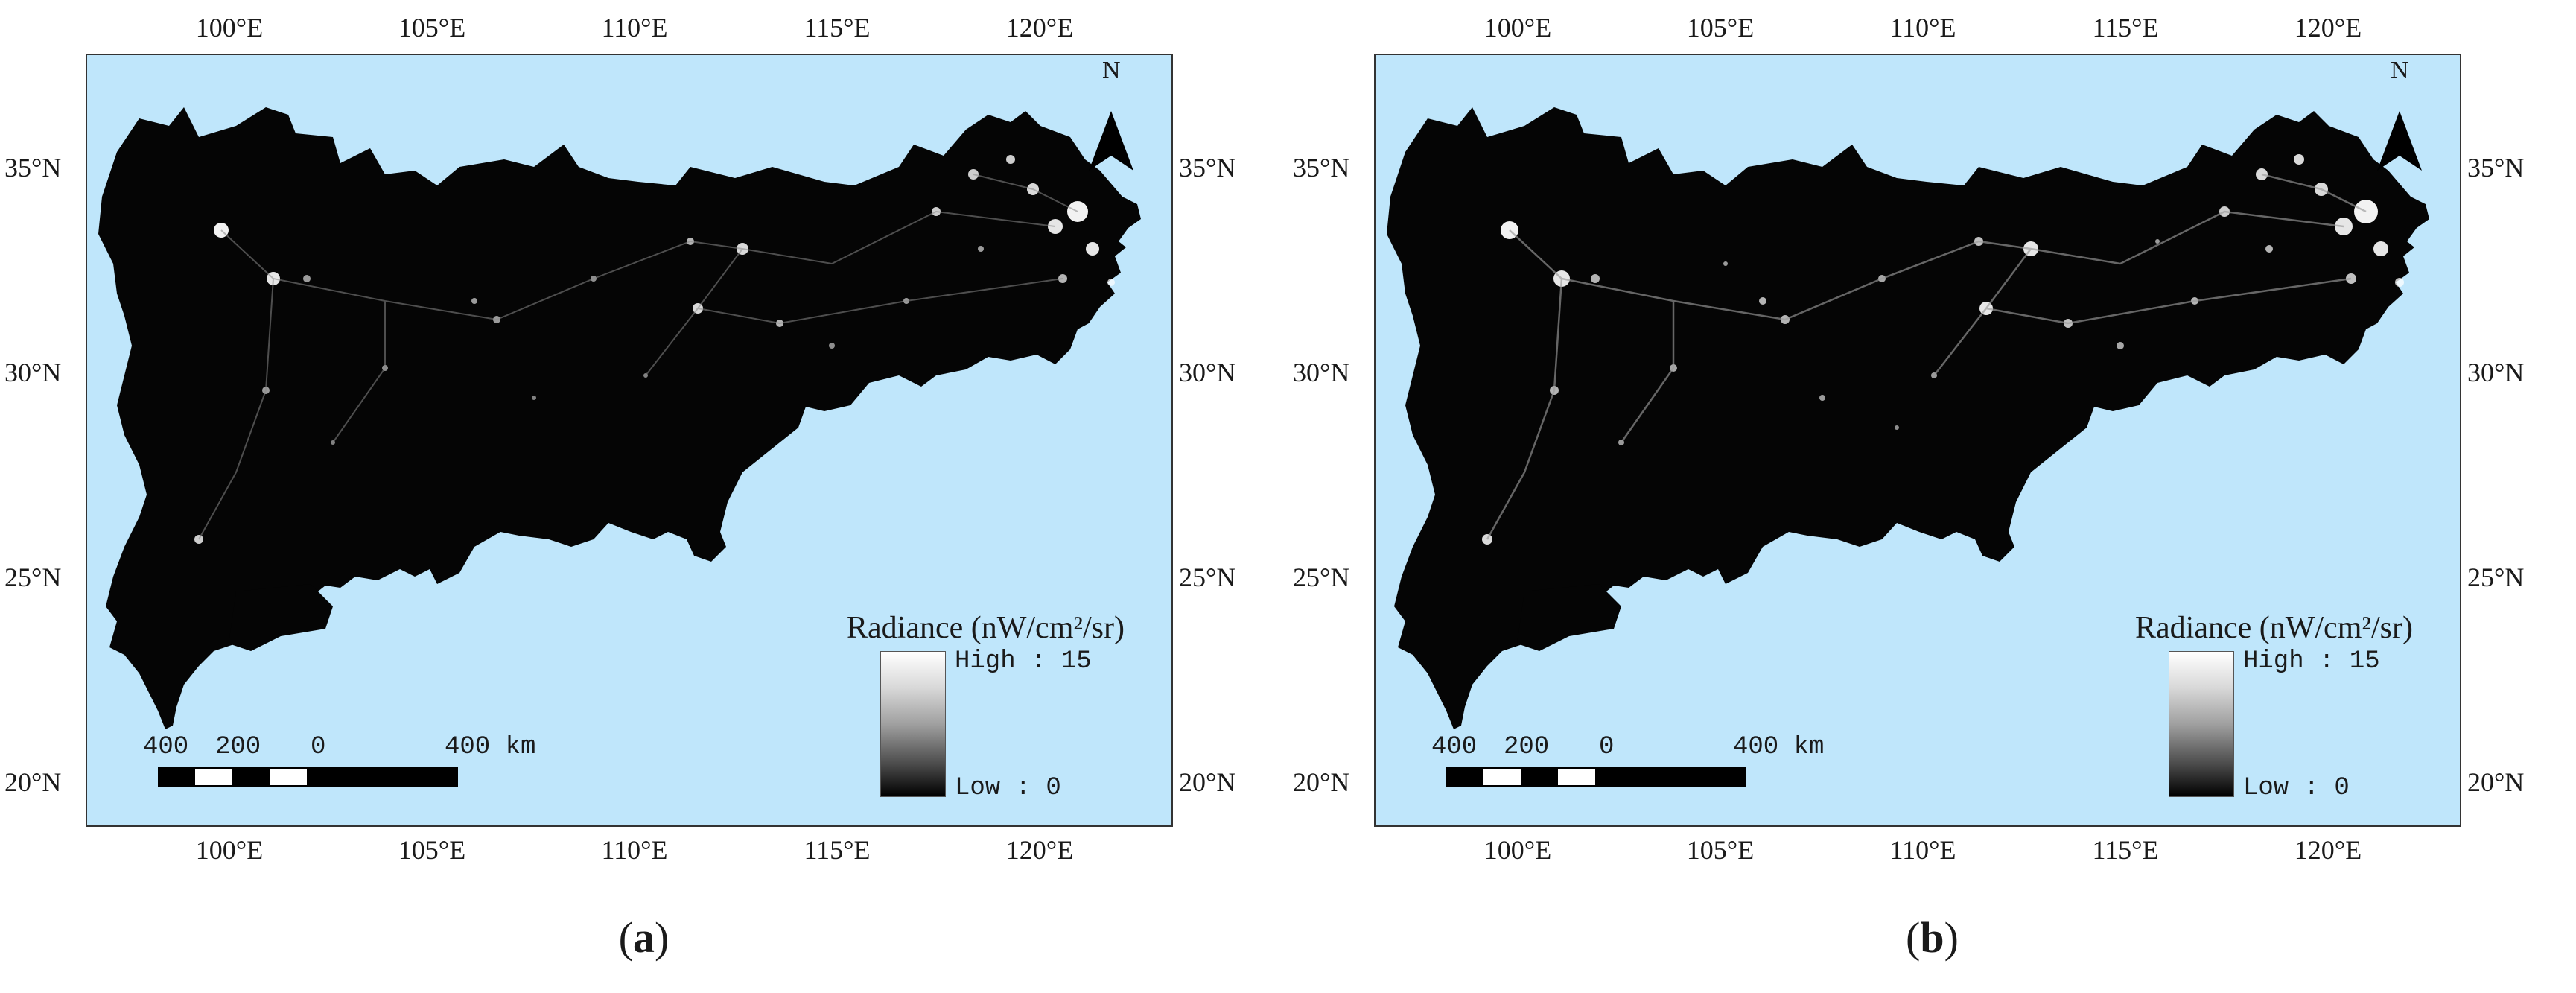 The width and height of the screenshot is (2576, 993). I want to click on panel-caption: (a), so click(644, 937).